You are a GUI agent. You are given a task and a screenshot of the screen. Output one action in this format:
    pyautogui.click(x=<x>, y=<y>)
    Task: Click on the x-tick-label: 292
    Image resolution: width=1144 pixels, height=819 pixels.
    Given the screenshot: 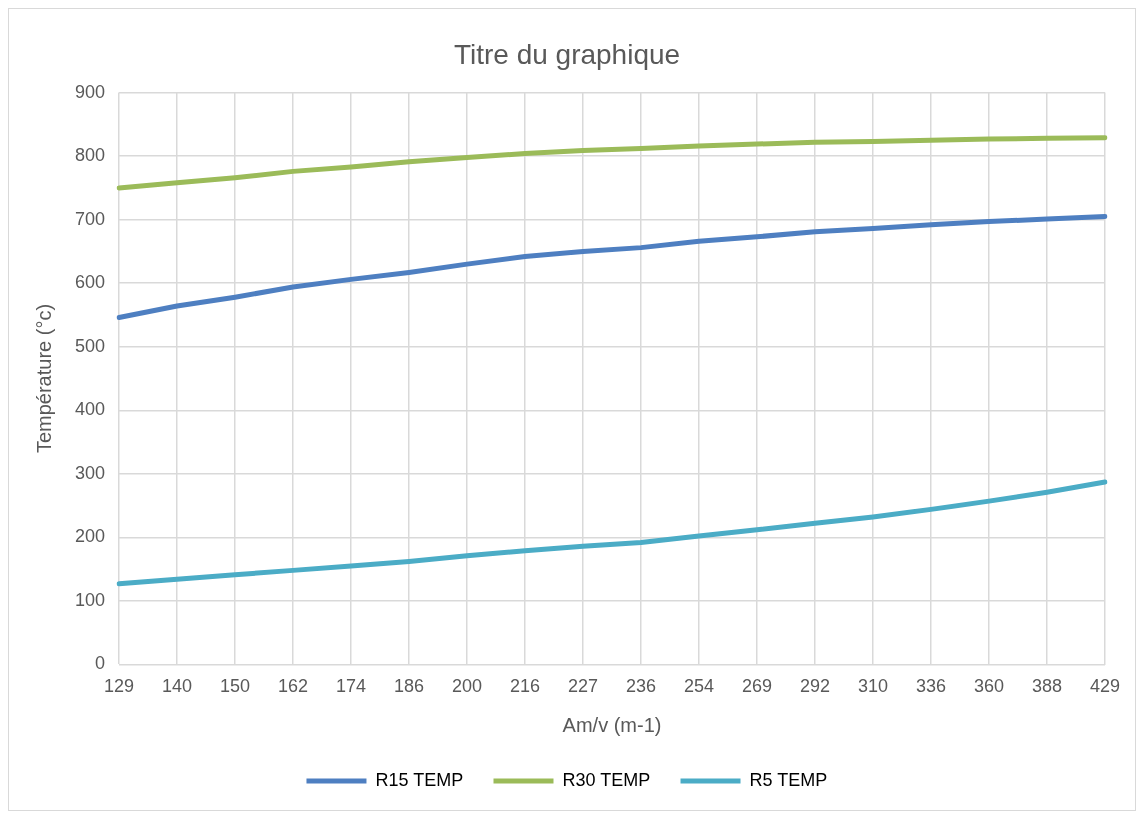 What is the action you would take?
    pyautogui.click(x=815, y=686)
    